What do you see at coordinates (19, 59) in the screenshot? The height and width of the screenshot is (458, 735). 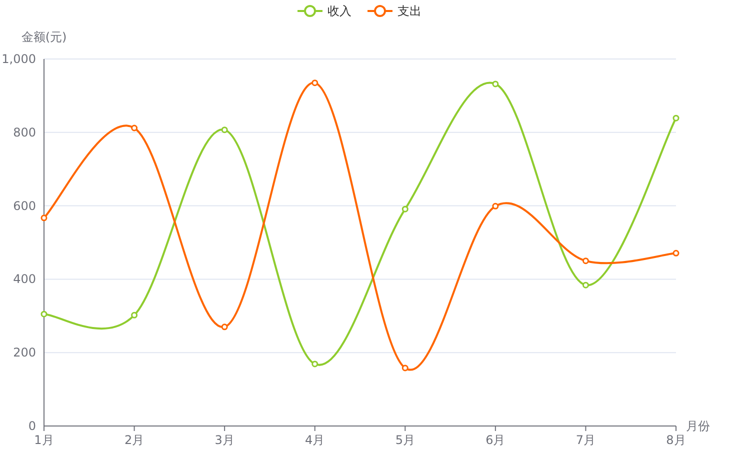 I see `y-tick-label: 1,000` at bounding box center [19, 59].